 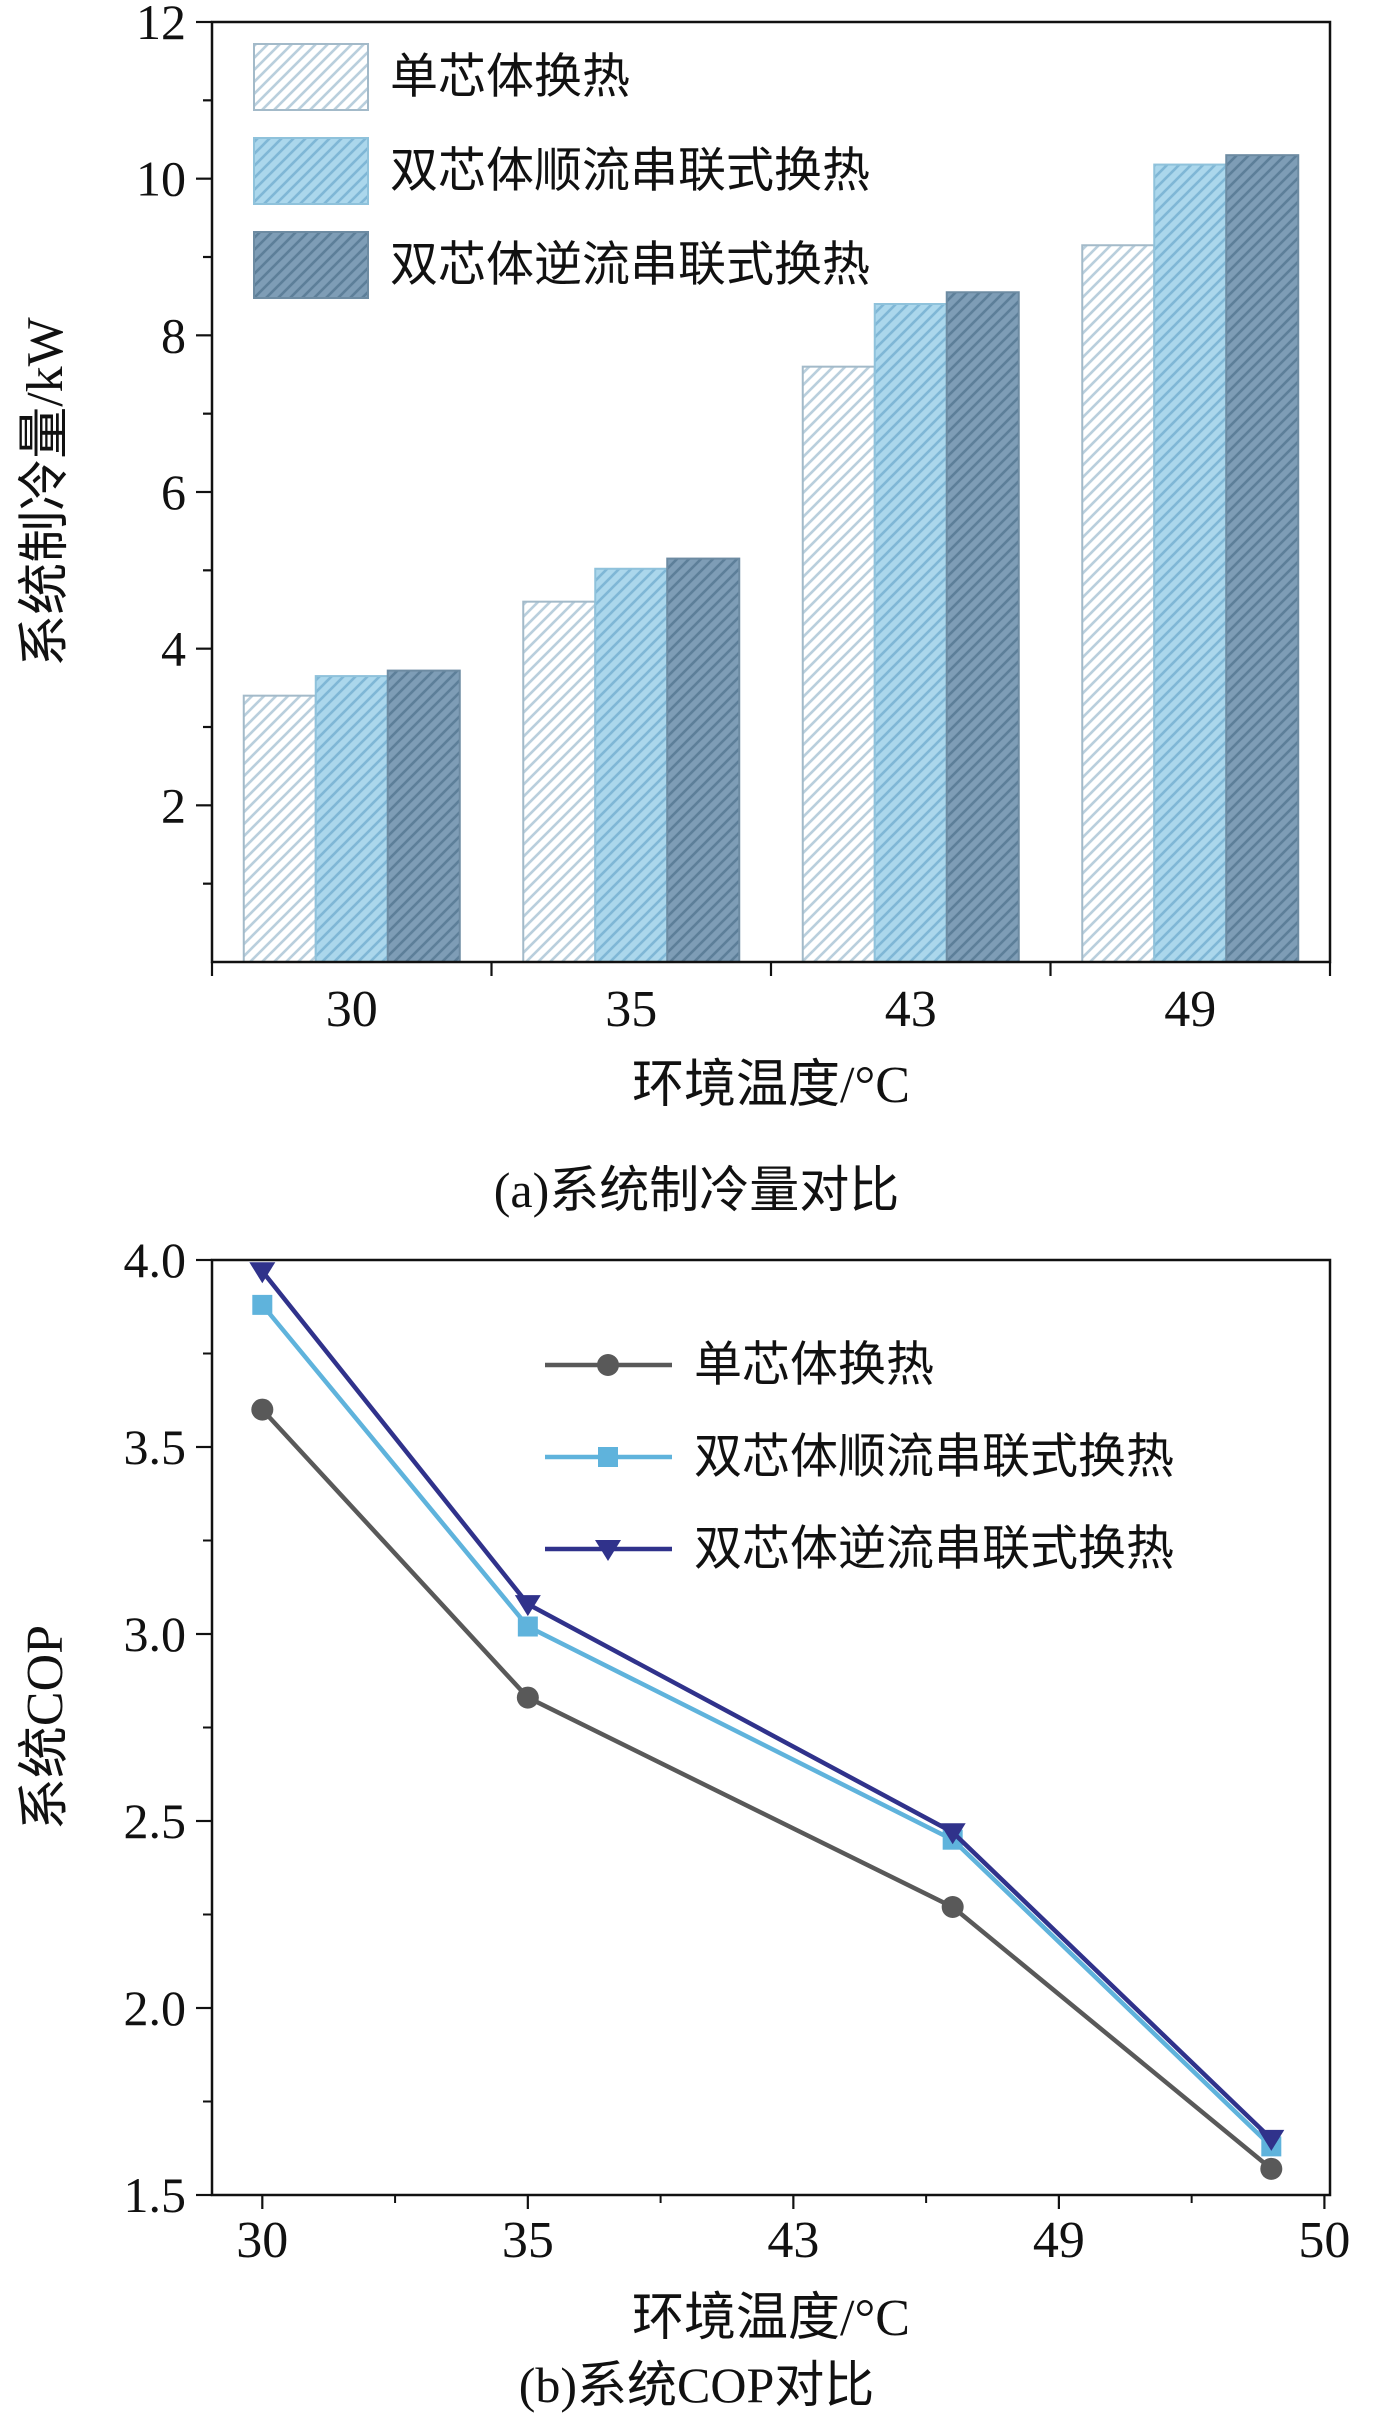 What do you see at coordinates (173, 492) in the screenshot?
I see `y-tick-label: 6` at bounding box center [173, 492].